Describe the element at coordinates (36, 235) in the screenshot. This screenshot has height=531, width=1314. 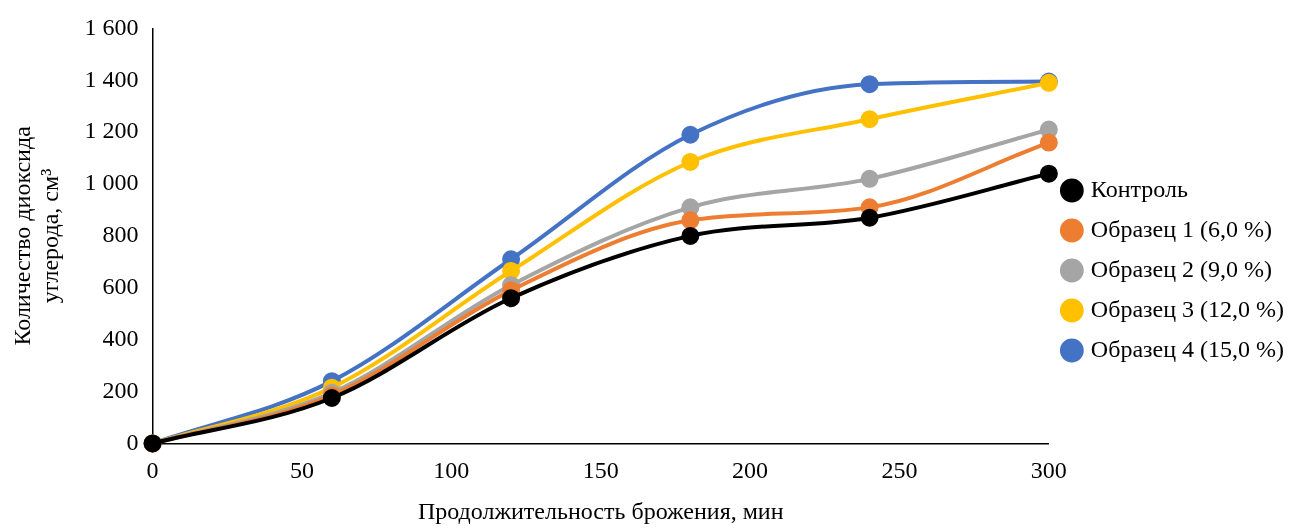
I see `y-axis-title: Количество диоксида углерода, см³` at that location.